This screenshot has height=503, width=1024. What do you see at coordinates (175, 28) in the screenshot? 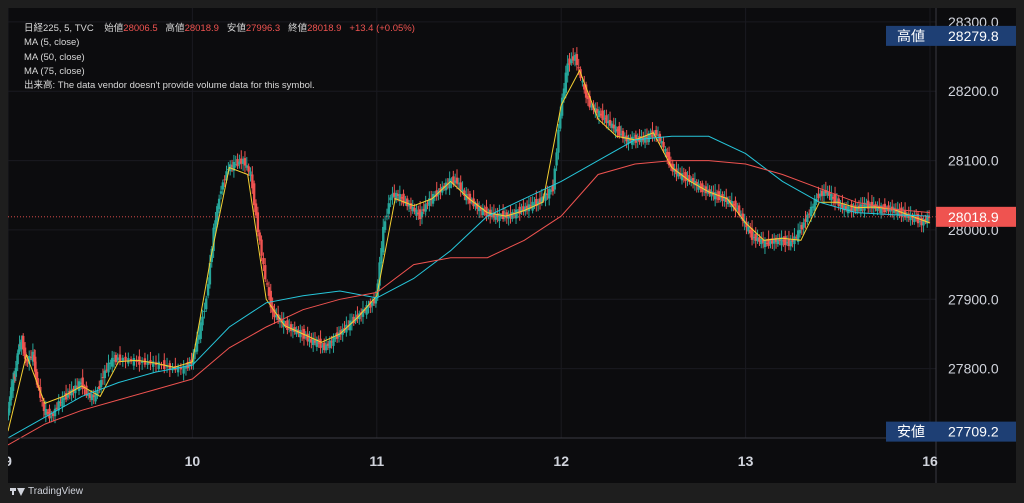
I see `legend-high-label: 高値` at bounding box center [175, 28].